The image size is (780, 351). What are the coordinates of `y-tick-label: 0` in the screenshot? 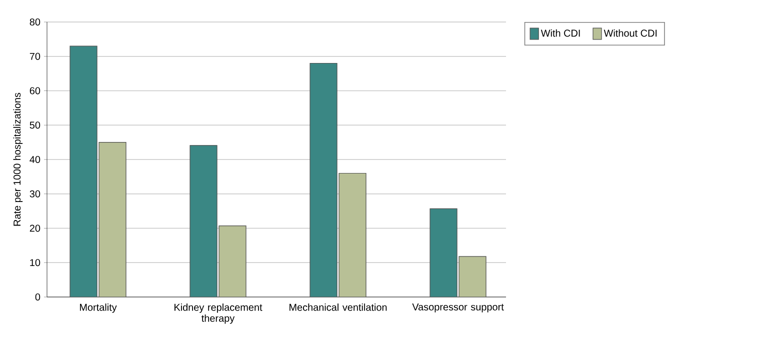 It's located at (37, 297).